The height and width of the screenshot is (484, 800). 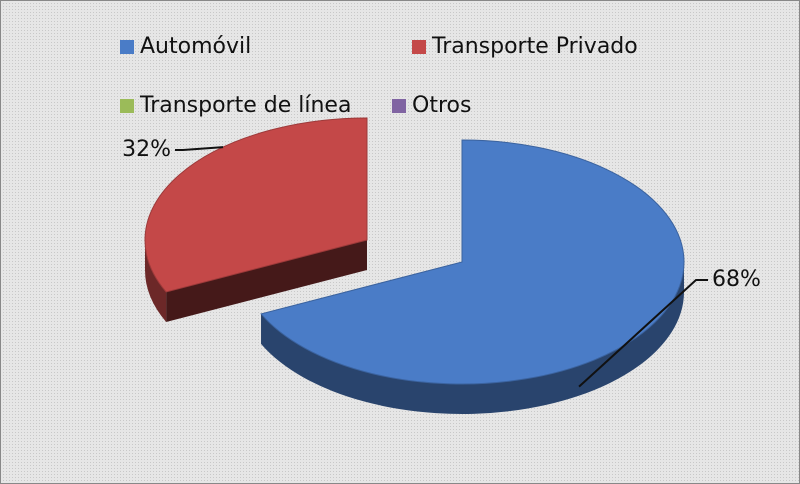 What do you see at coordinates (441, 105) in the screenshot?
I see `legend-label: Otros` at bounding box center [441, 105].